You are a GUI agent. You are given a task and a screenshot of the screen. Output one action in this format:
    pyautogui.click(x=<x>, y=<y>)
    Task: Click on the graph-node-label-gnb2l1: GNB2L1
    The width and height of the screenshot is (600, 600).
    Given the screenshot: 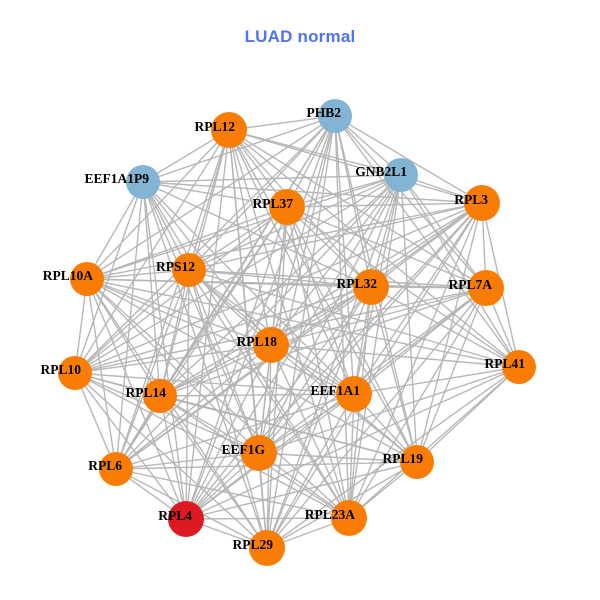 What is the action you would take?
    pyautogui.click(x=381, y=171)
    